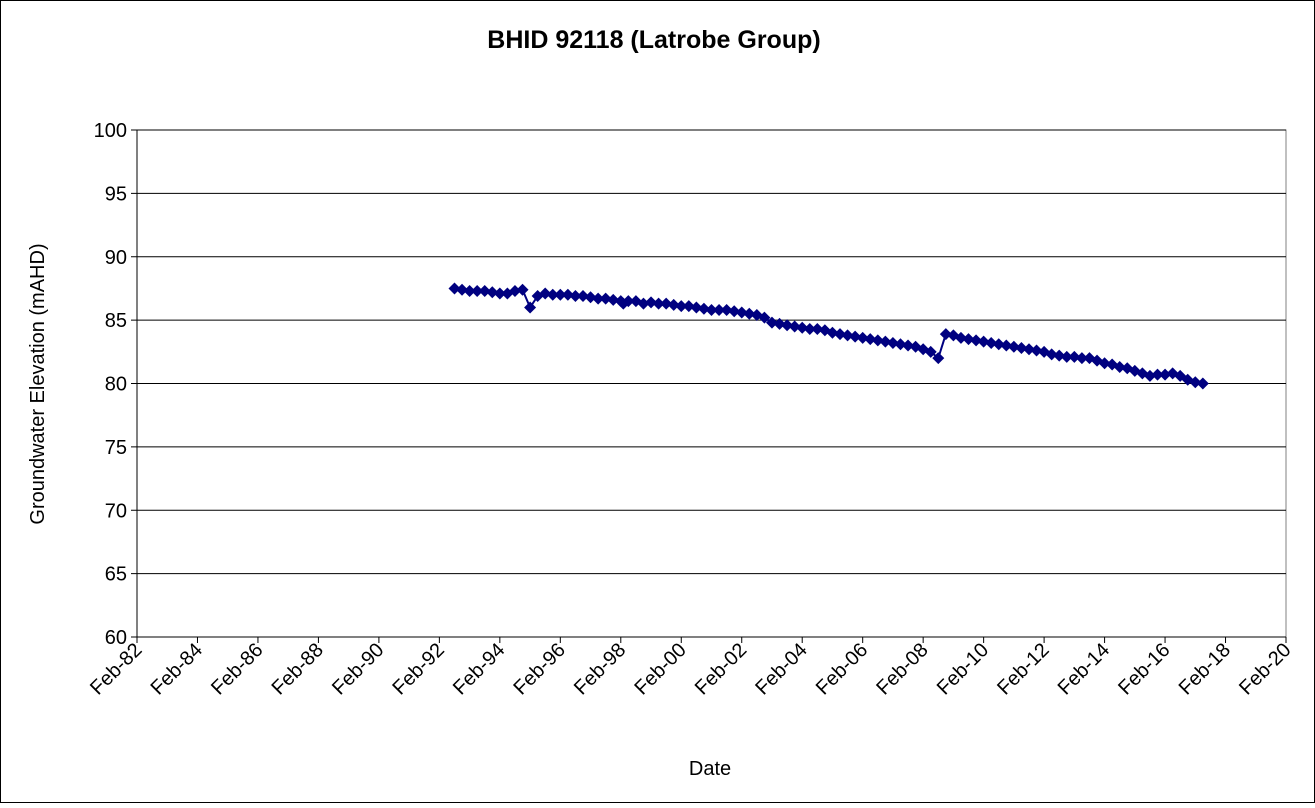  What do you see at coordinates (653, 40) in the screenshot?
I see `chart-title: BHID 92118 (Latrobe Group)` at bounding box center [653, 40].